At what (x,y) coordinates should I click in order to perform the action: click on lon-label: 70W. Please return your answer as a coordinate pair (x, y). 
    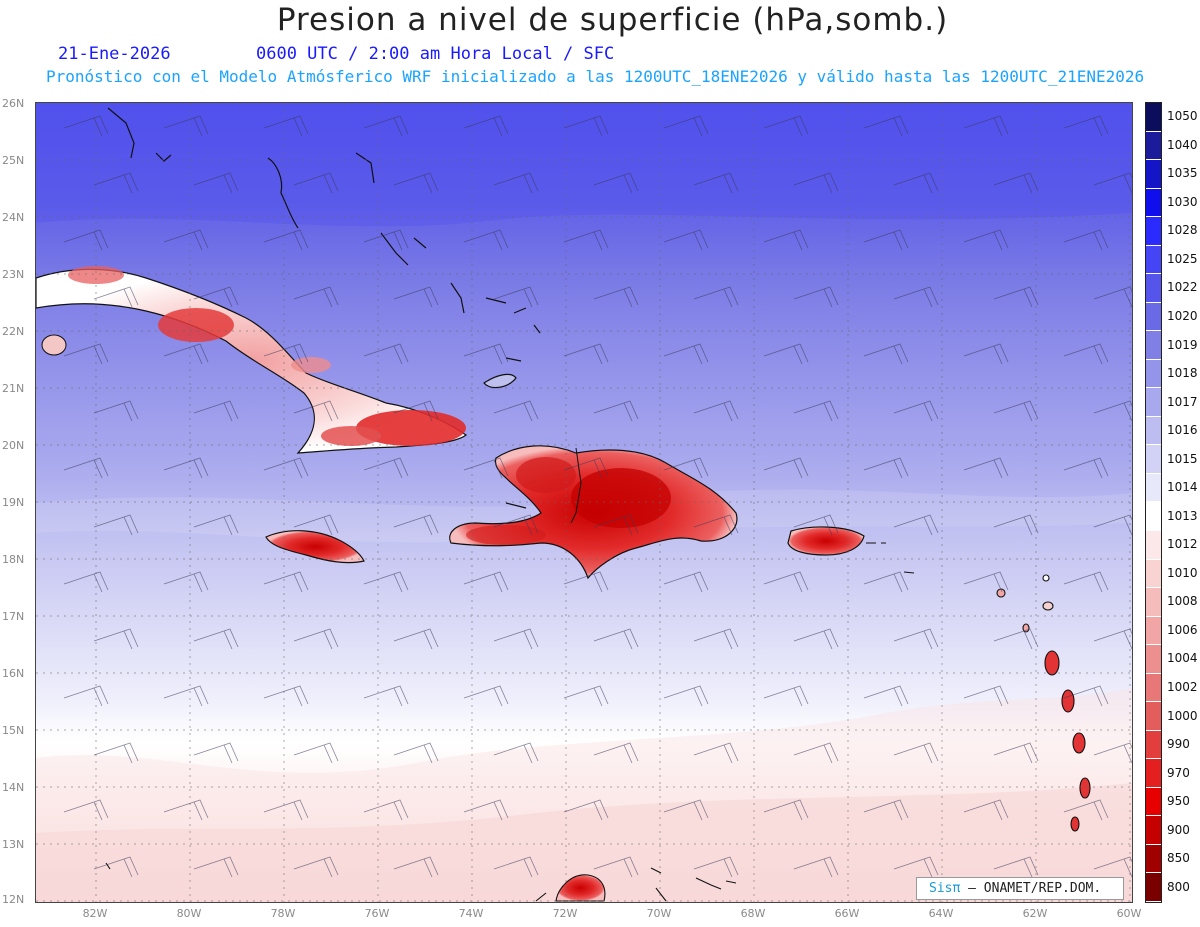
    Looking at the image, I should click on (659, 913).